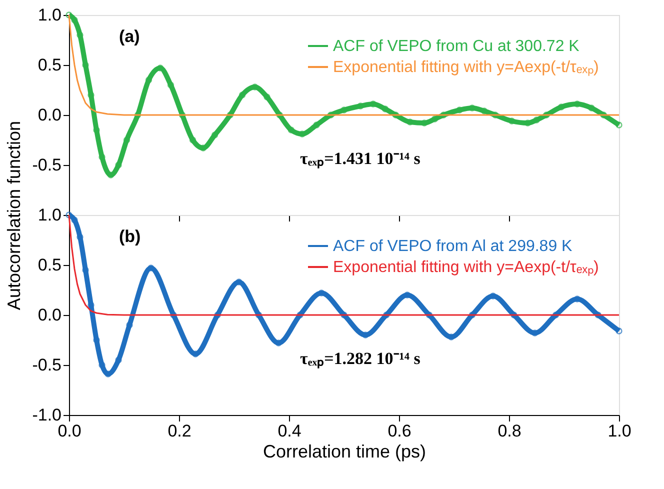  I want to click on x-axis-title: Correlation time (ps), so click(344, 452).